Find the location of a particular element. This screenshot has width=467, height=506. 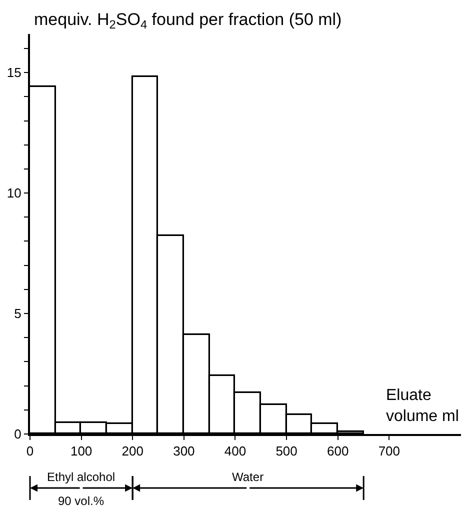

x-tick-label: 200 is located at coordinates (133, 451).